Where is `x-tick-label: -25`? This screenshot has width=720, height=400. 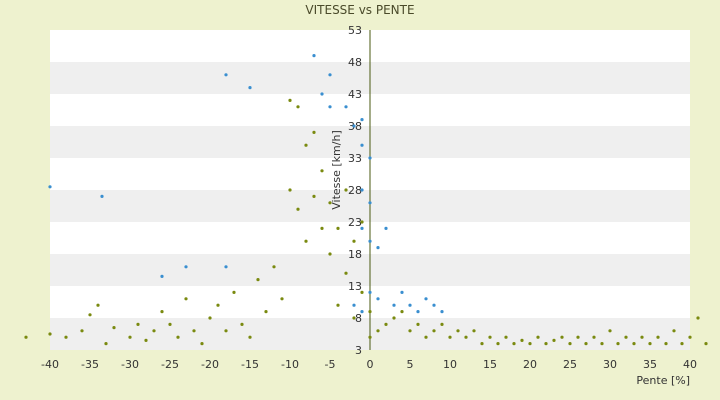
x-tick-label: -25 is located at coordinates (170, 364).